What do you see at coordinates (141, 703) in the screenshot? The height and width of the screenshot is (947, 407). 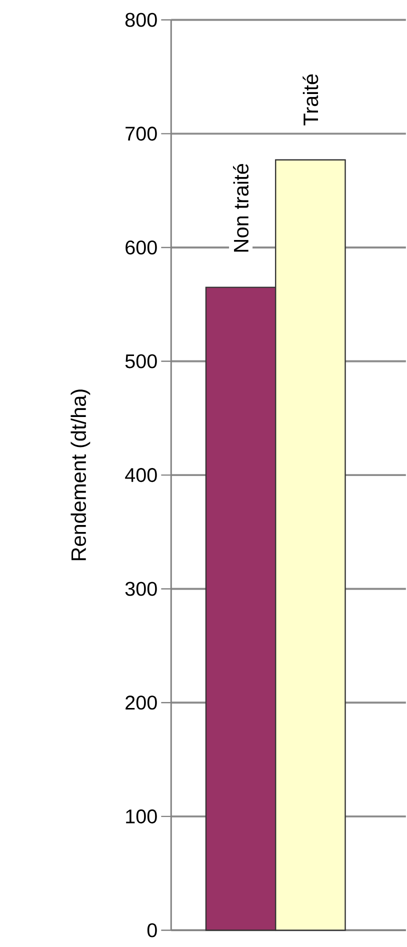 I see `y-tick-label: 200` at bounding box center [141, 703].